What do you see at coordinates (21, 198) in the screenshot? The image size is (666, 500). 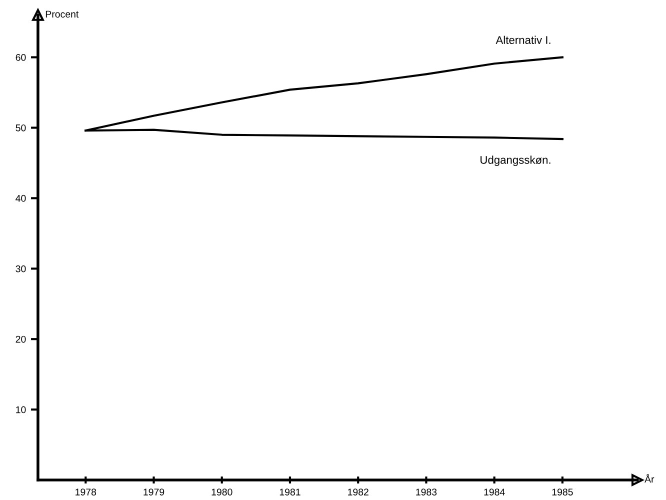 I see `y-tick-label: 40` at bounding box center [21, 198].